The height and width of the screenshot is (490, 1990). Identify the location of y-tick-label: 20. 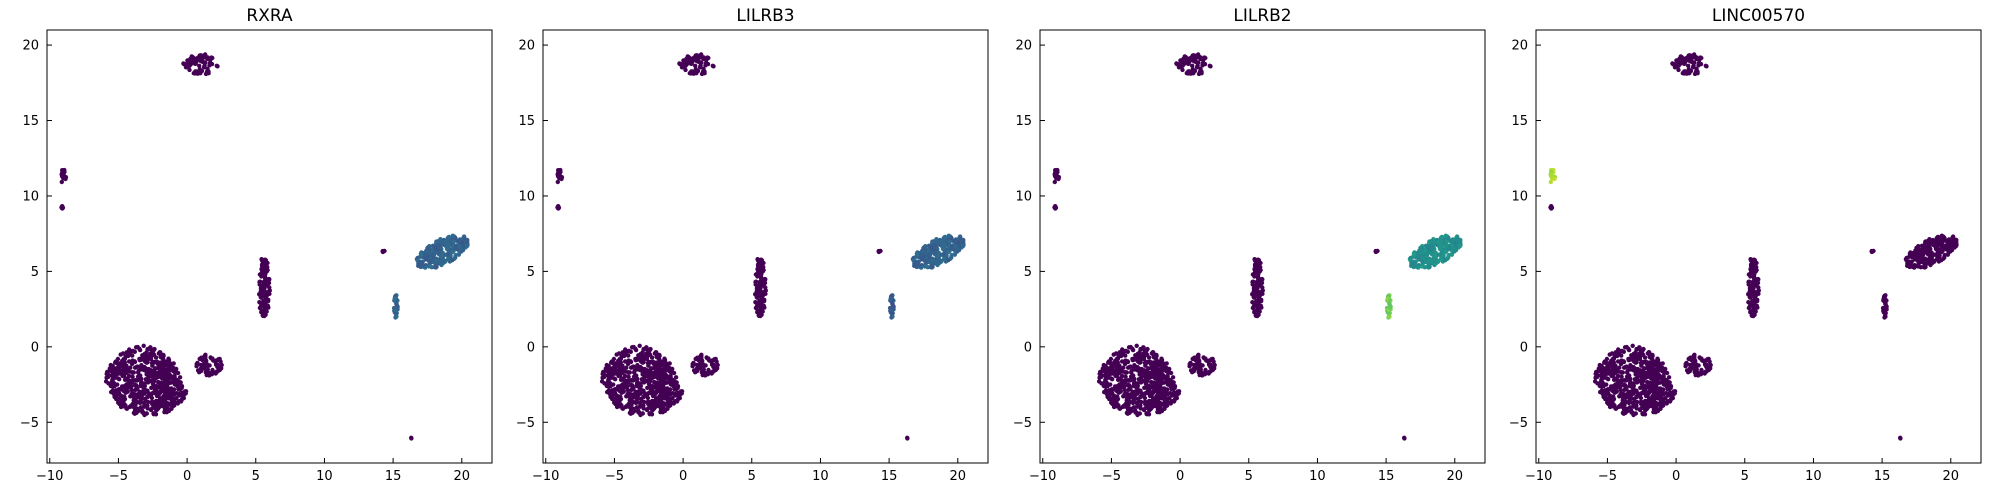
(526, 46).